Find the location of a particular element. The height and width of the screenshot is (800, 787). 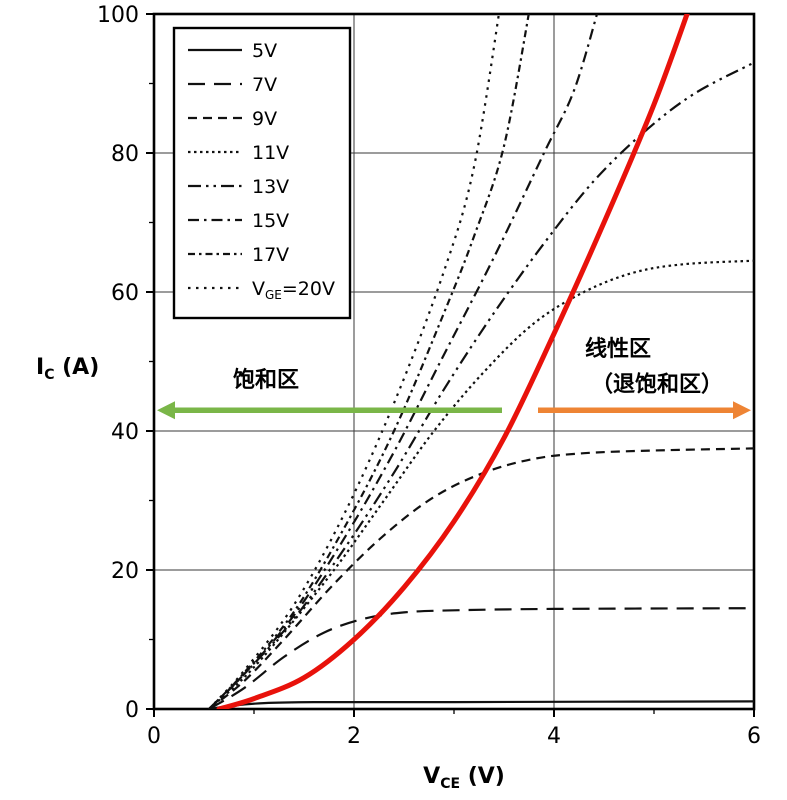

legend-label: 7V is located at coordinates (264, 85).